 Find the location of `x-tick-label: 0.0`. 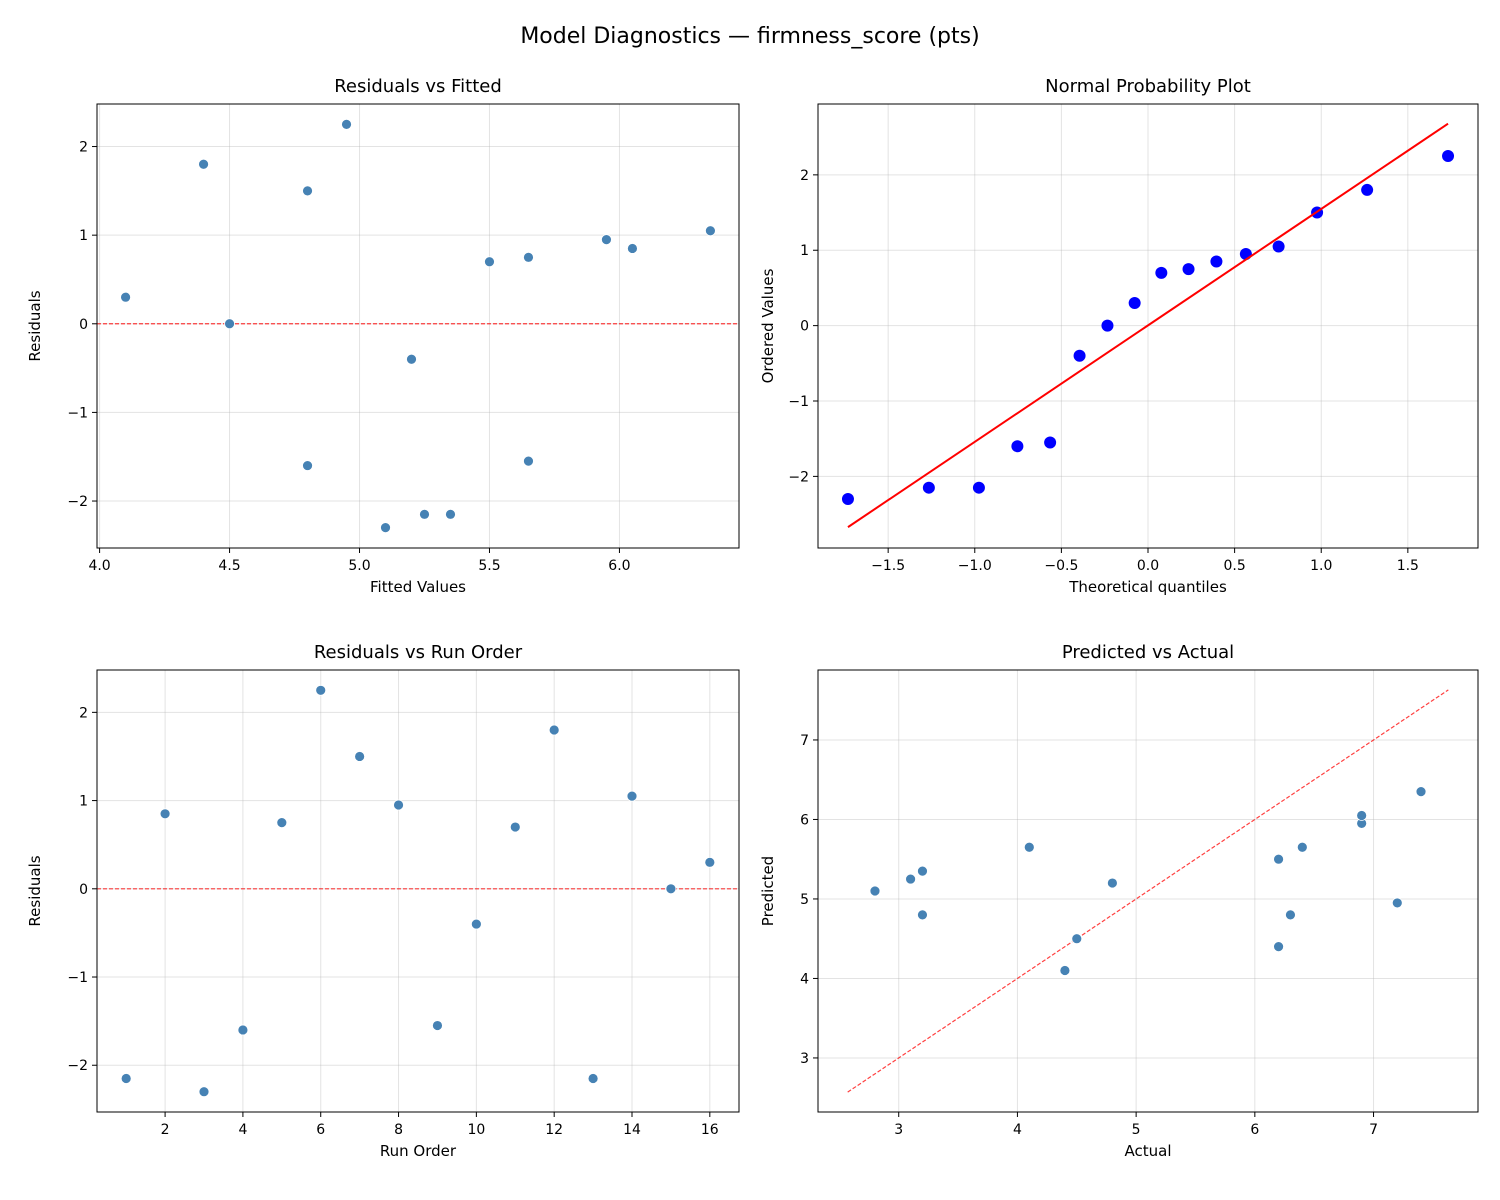

x-tick-label: 0.0 is located at coordinates (1148, 566).